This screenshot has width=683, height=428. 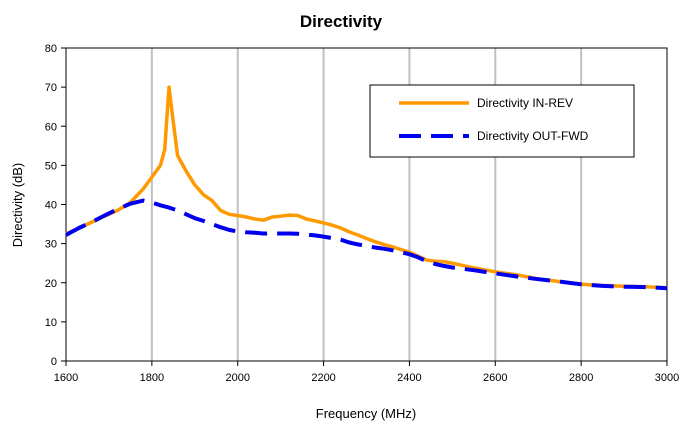 I want to click on x-axis-label: Frequency (MHz), so click(x=366, y=413).